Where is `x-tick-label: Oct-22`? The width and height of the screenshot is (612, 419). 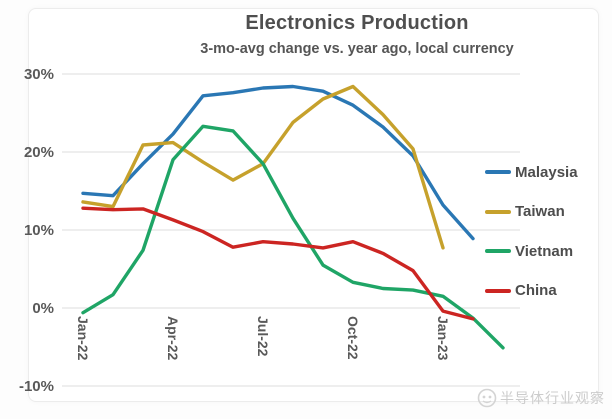
x-tick-label: Oct-22 is located at coordinates (353, 338).